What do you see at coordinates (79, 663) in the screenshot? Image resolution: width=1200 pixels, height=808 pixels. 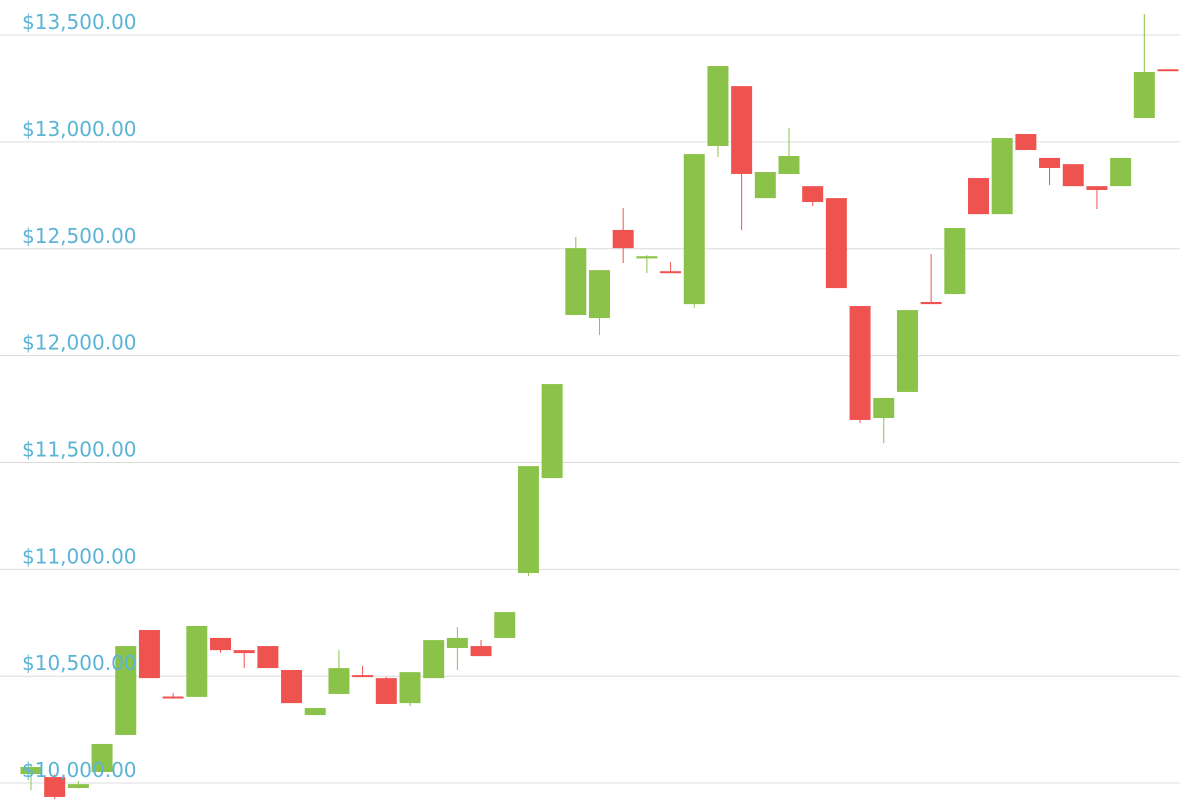 I see `y-tick-label: $10,500.00` at bounding box center [79, 663].